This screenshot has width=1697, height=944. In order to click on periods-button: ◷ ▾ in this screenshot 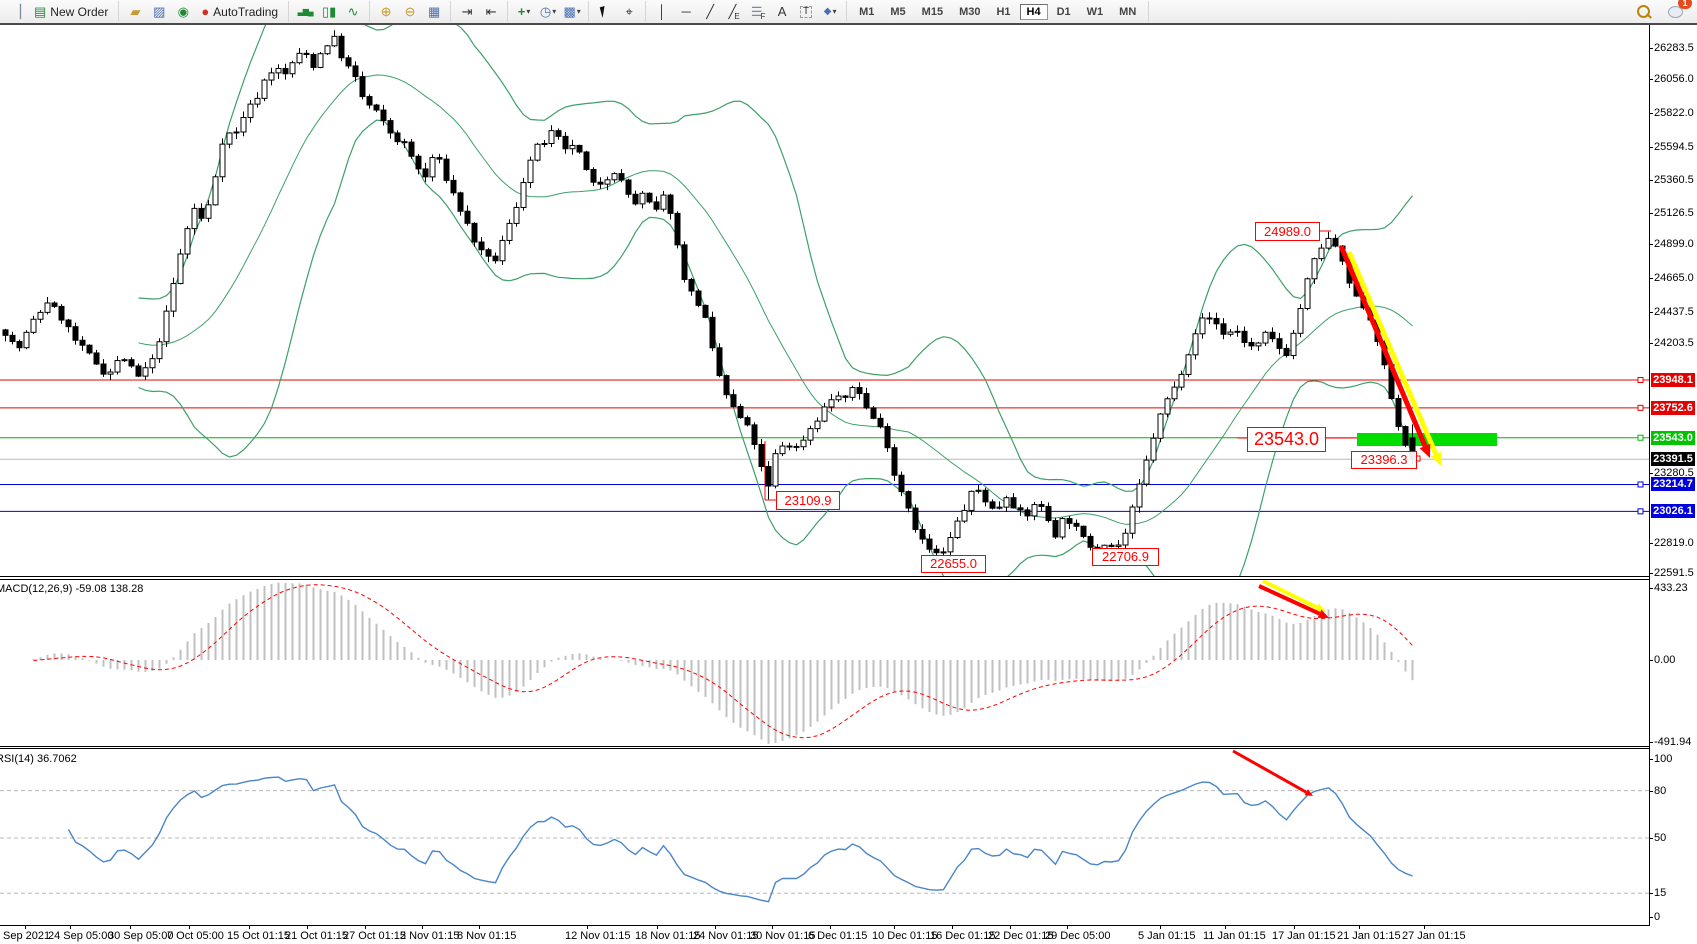, I will do `click(548, 12)`.